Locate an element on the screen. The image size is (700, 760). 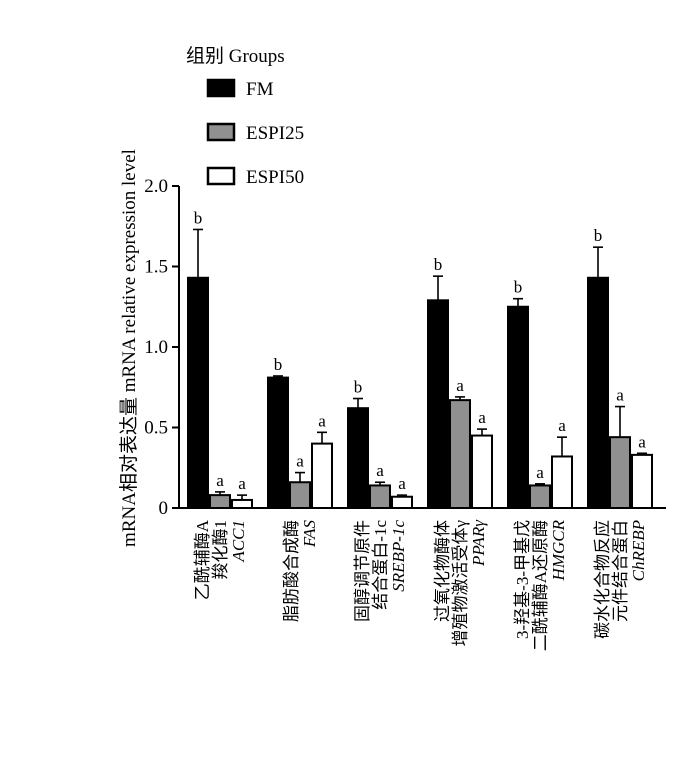
category-label: 3-羟基-3-甲基戊 is located at coordinates (522, 579).